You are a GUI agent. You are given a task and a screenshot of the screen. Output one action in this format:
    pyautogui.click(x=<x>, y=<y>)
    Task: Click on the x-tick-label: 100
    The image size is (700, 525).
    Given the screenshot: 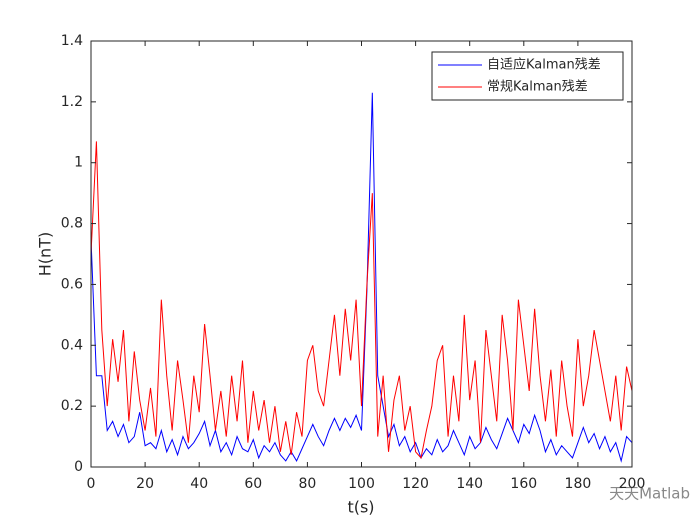 What is the action you would take?
    pyautogui.click(x=361, y=484)
    